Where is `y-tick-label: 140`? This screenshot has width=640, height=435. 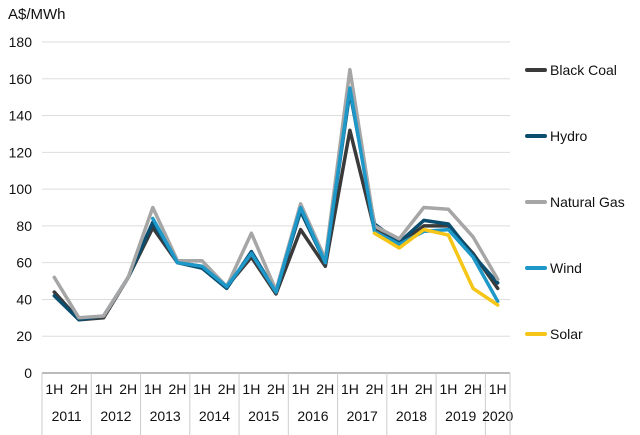
y-tick-label: 140 is located at coordinates (21, 116).